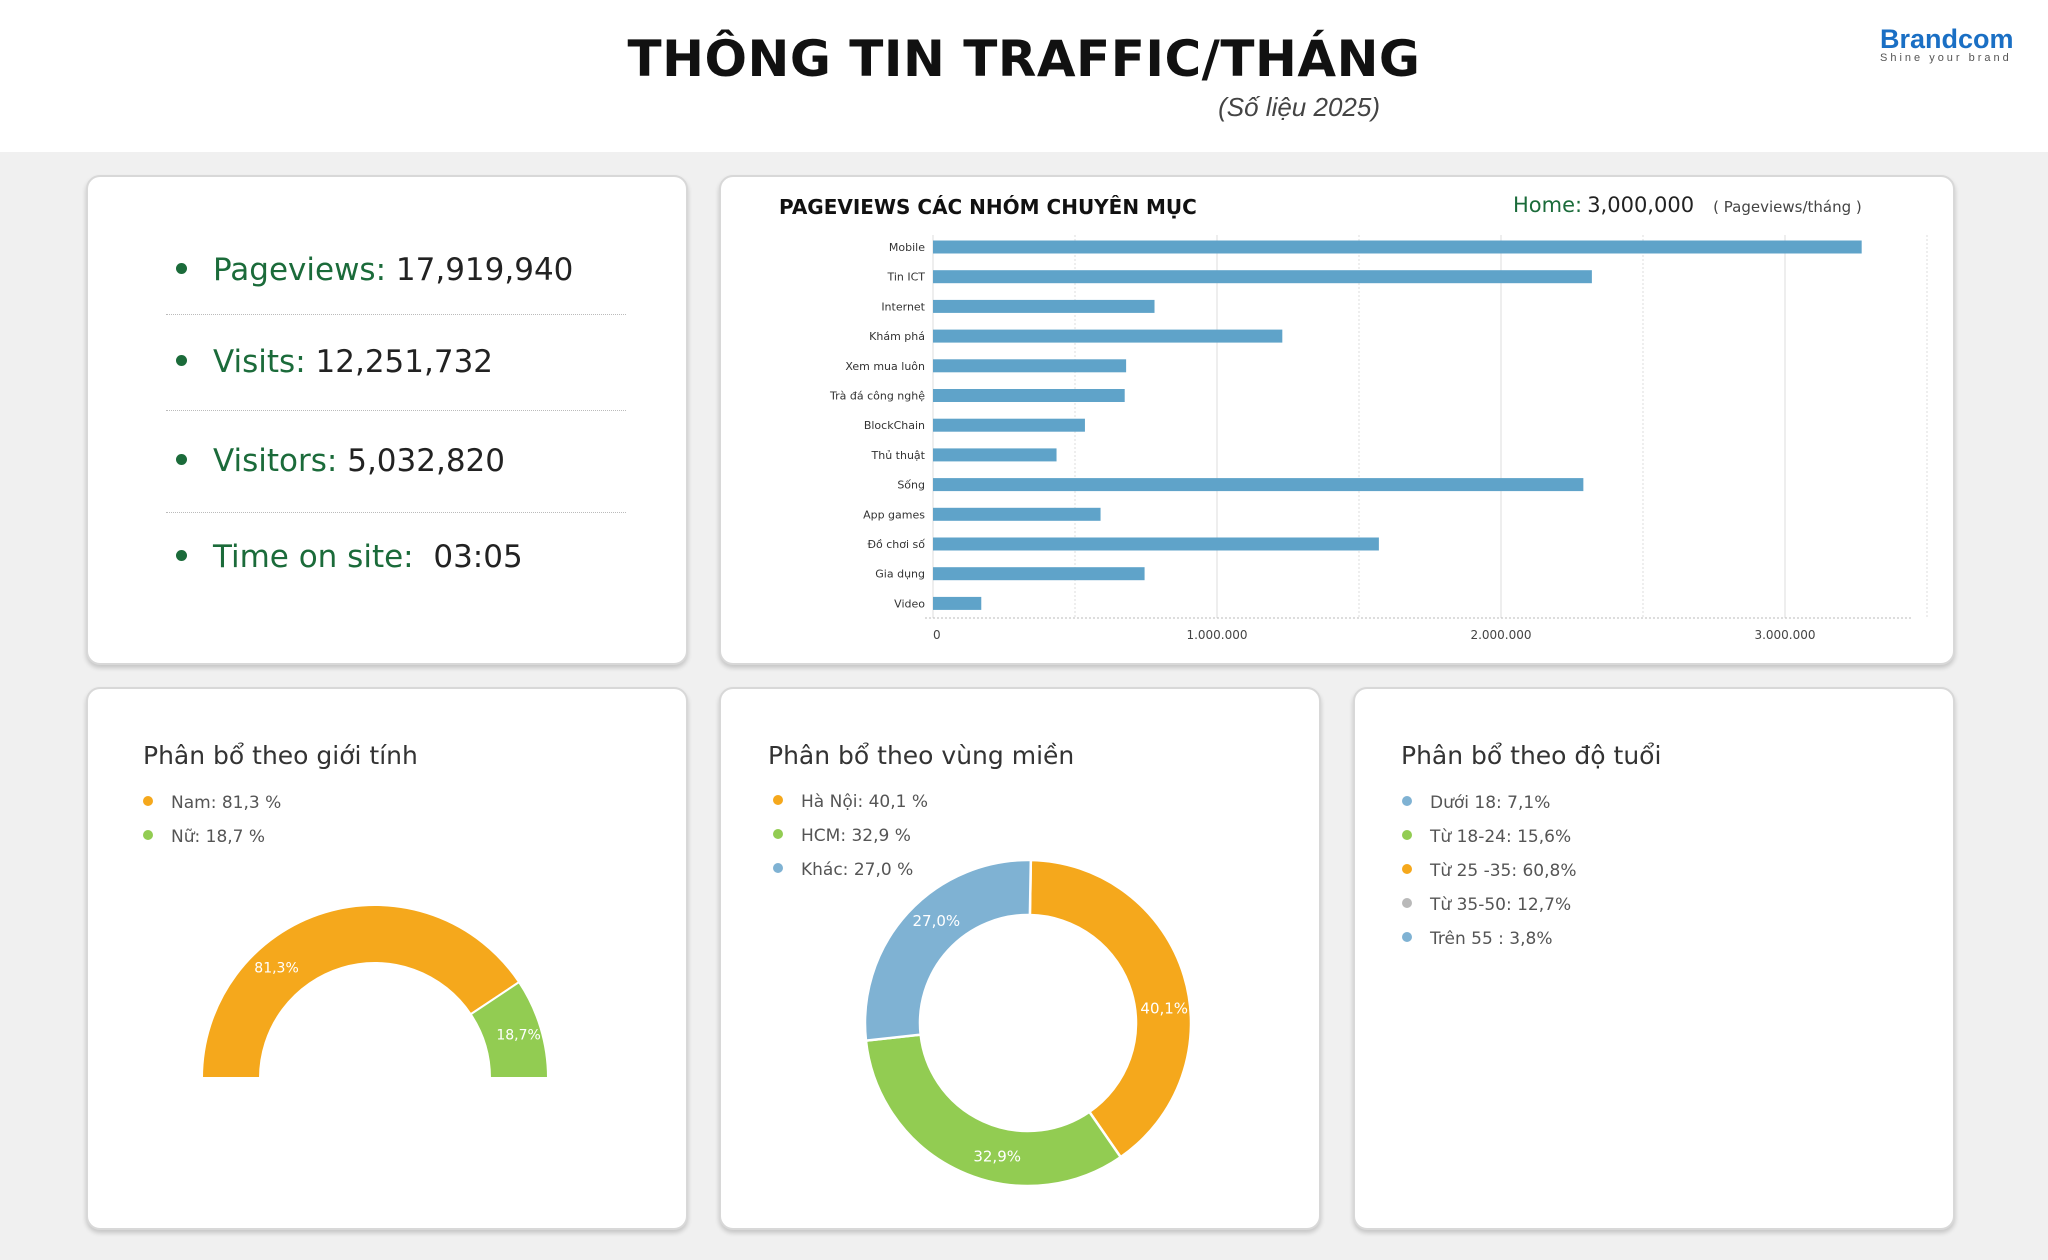 This screenshot has width=2048, height=1260. Describe the element at coordinates (877, 396) in the screenshot. I see `bar-category-label: Trà đá công nghệ` at that location.